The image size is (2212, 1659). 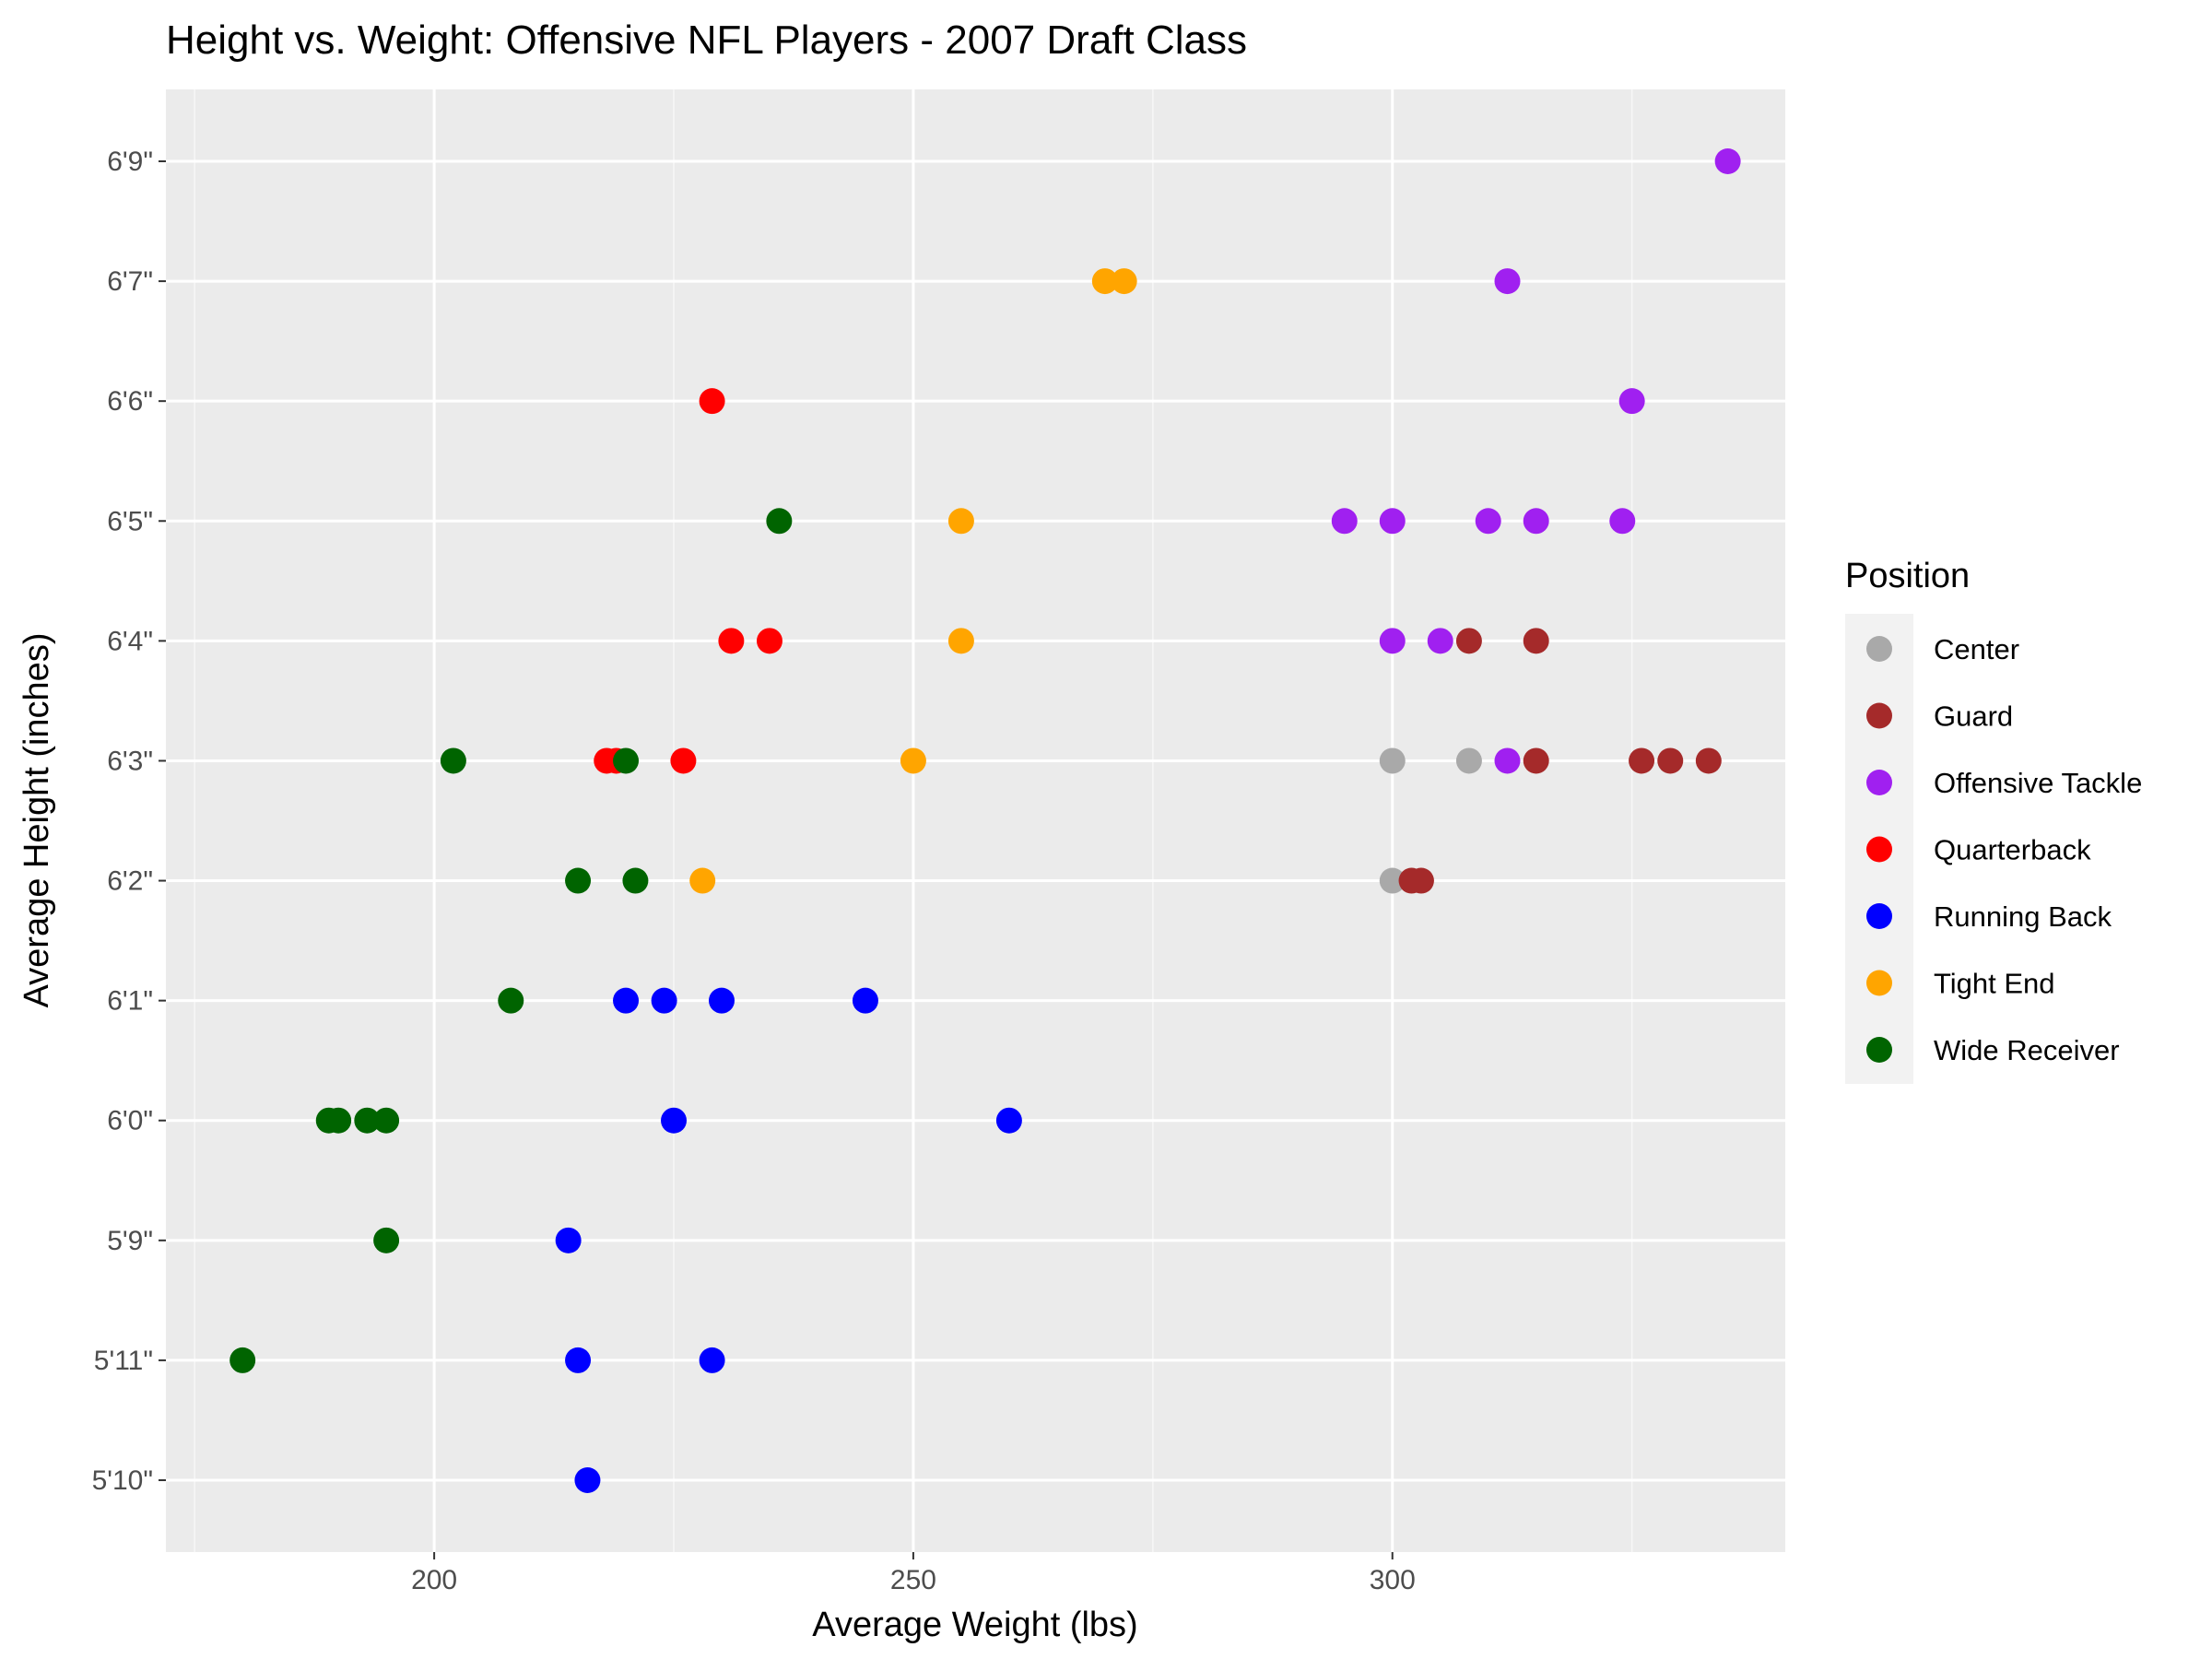 I want to click on y-tick-label: 6'0", so click(x=130, y=1121).